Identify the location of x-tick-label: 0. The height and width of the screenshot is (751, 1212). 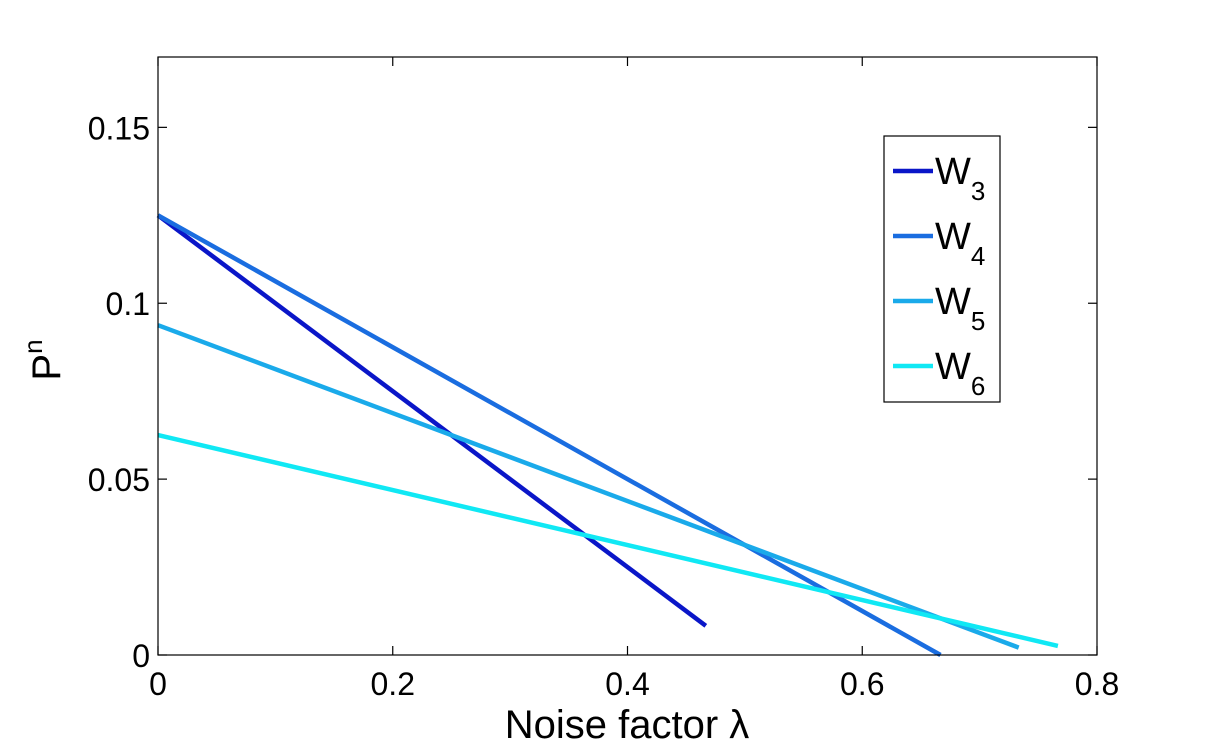
(158, 684).